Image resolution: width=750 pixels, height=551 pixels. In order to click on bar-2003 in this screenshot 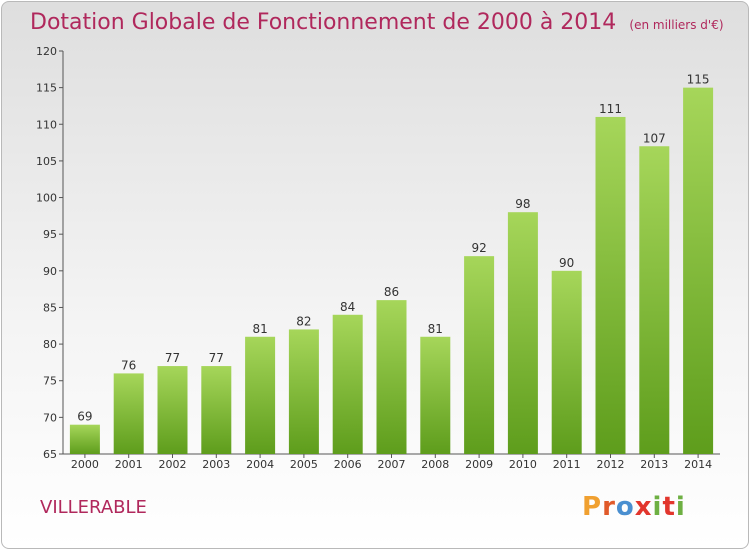, I will do `click(216, 410)`.